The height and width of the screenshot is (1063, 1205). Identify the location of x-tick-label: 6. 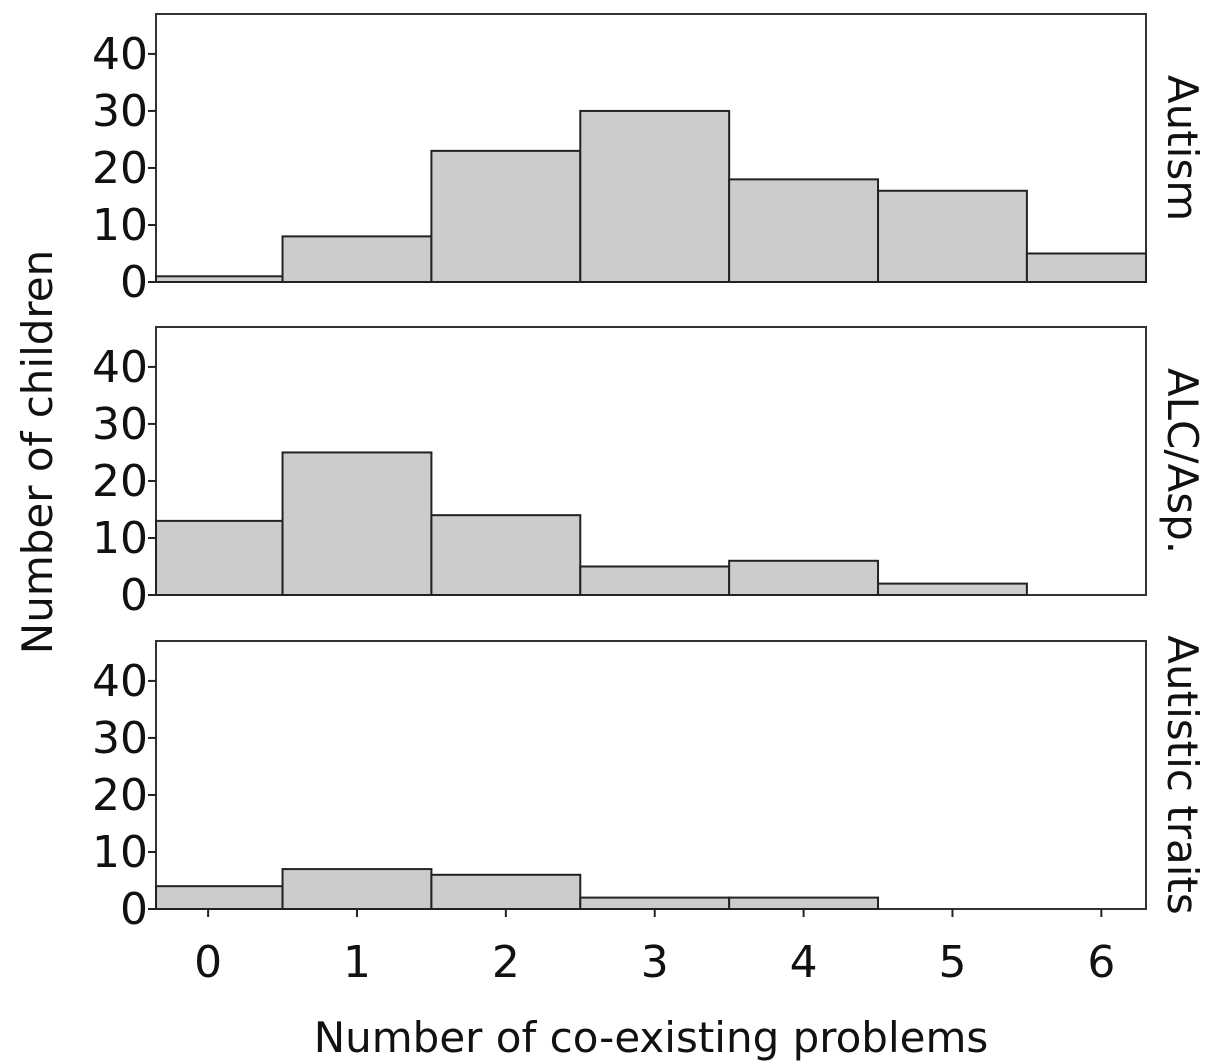
(1101, 962).